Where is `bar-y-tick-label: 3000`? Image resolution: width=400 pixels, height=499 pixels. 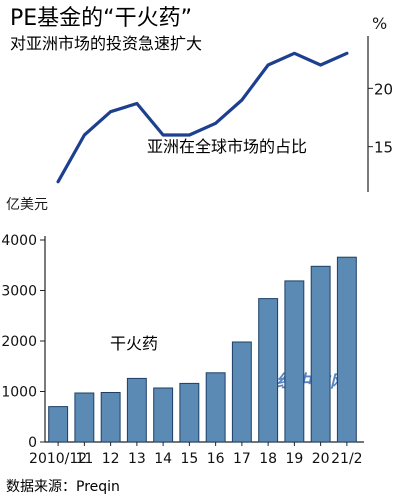
bar-y-tick-label: 3000 is located at coordinates (19, 292).